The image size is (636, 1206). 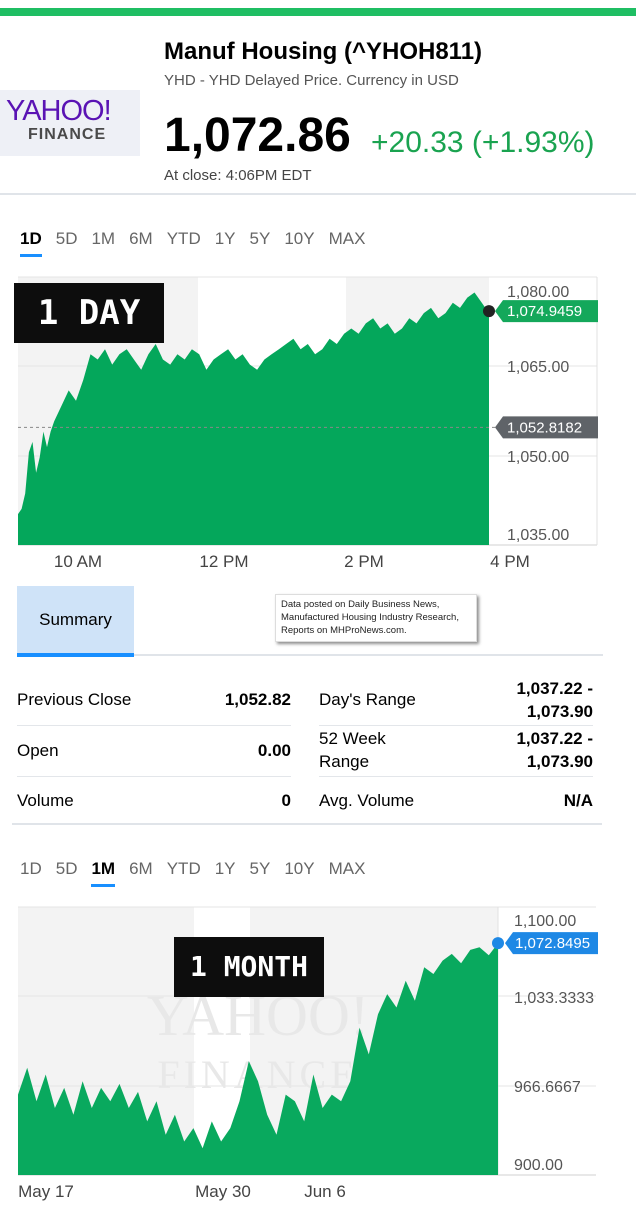 I want to click on y-tick-label: 1,065.00, so click(x=538, y=367).